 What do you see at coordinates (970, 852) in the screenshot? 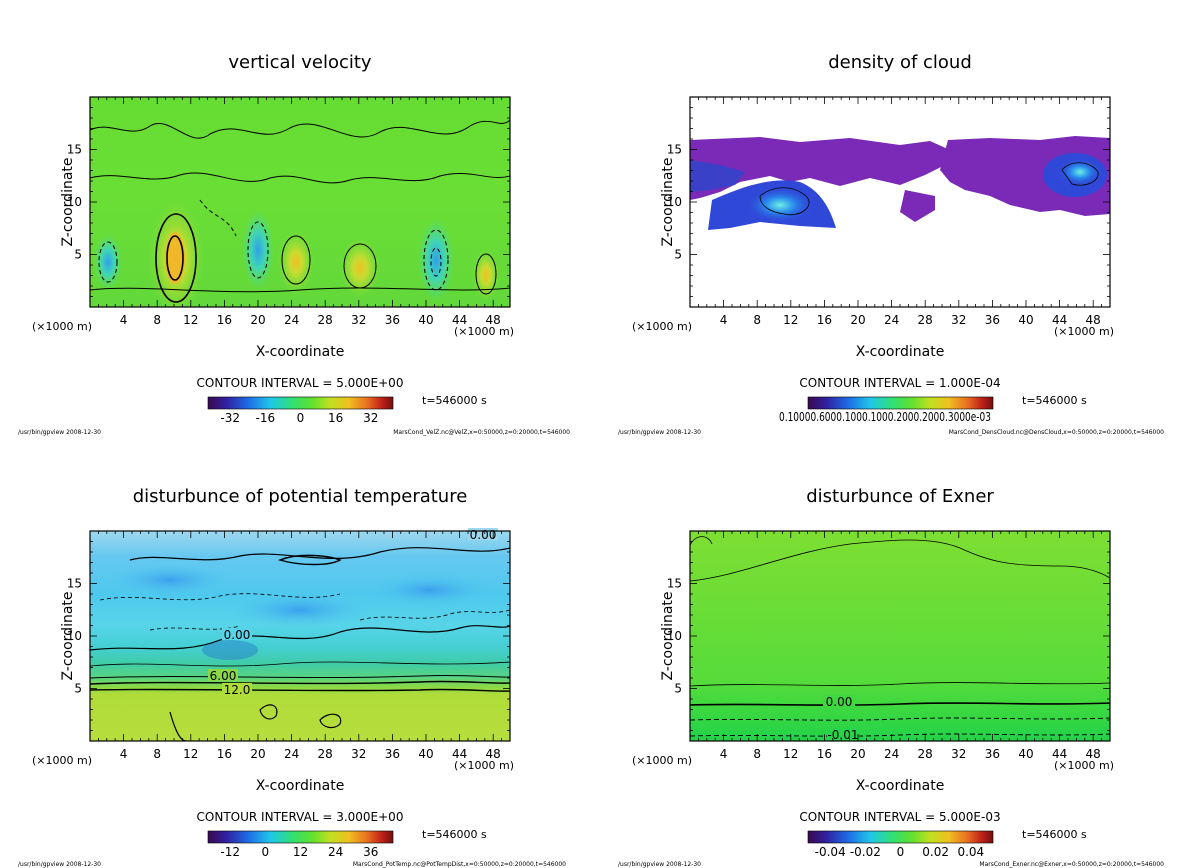
I see `colorbar-tick-label: 0.04` at bounding box center [970, 852].